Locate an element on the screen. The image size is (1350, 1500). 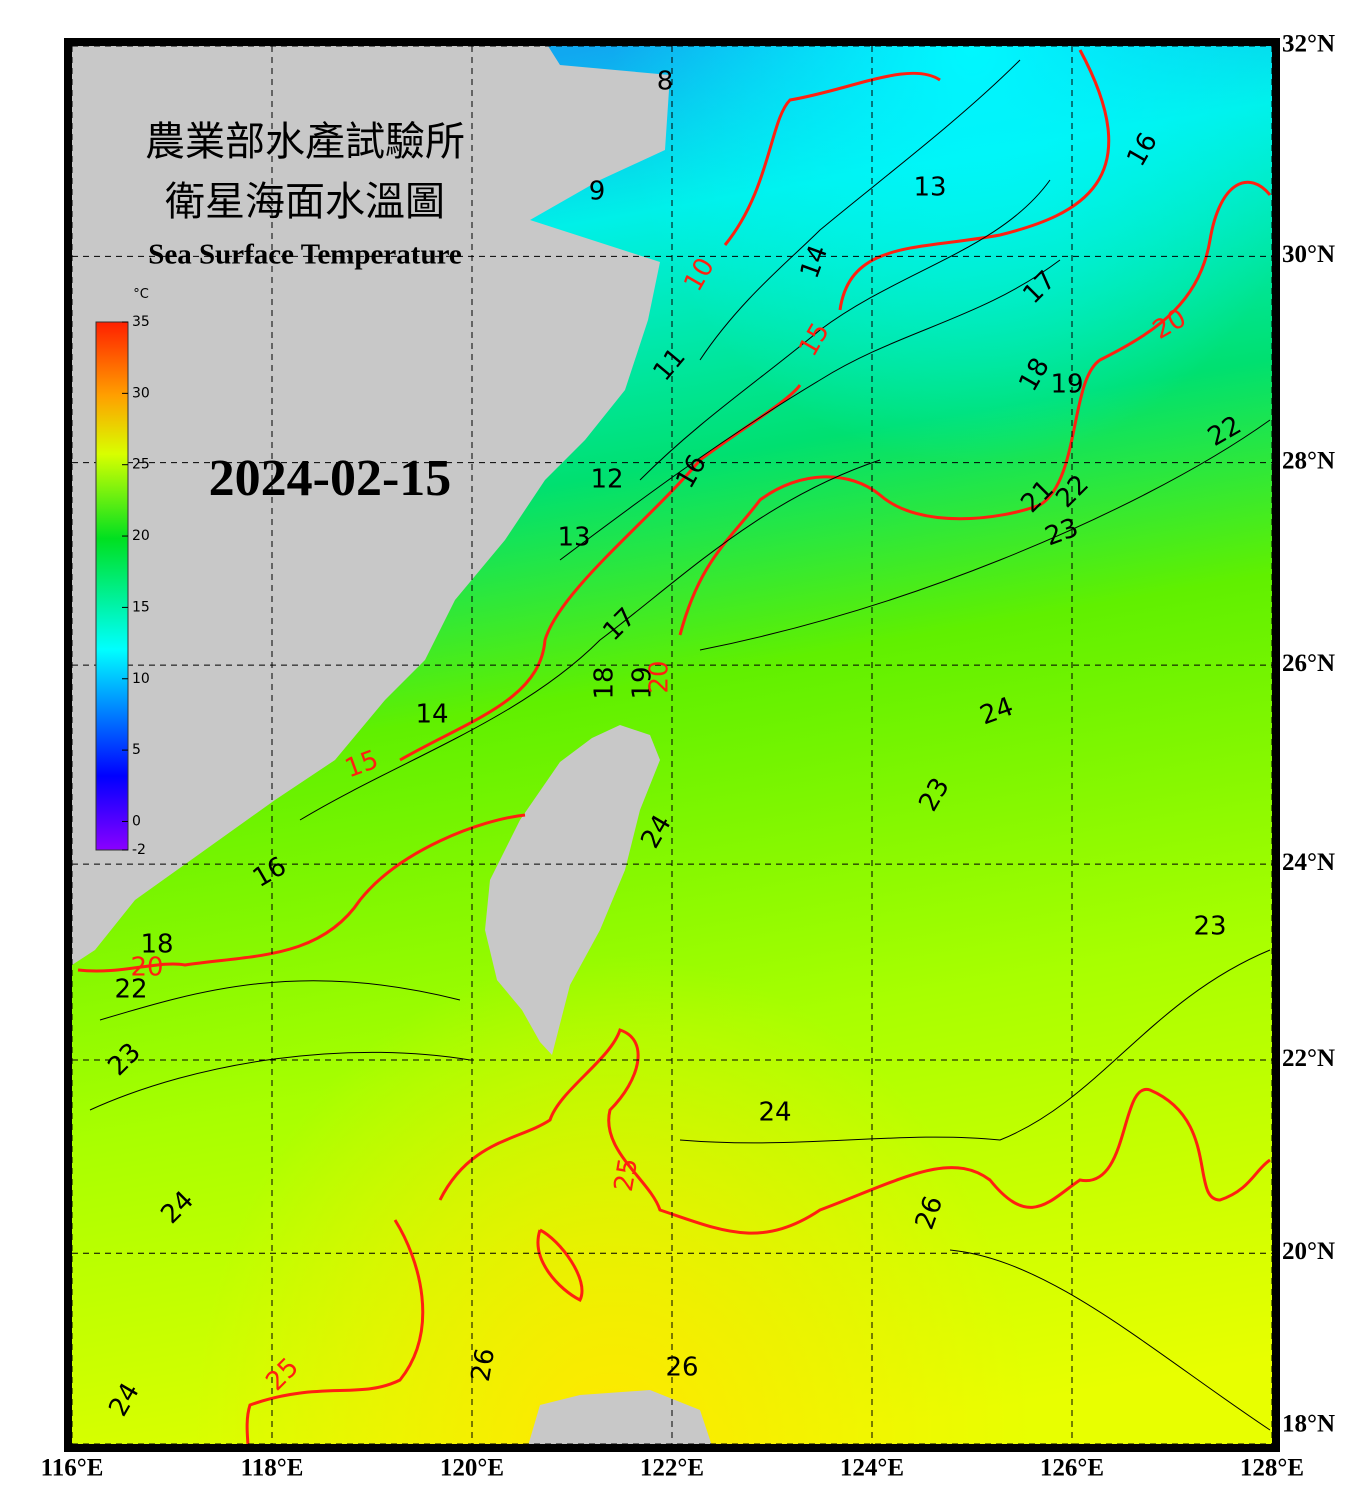
contour-label: 9 is located at coordinates (597, 192).